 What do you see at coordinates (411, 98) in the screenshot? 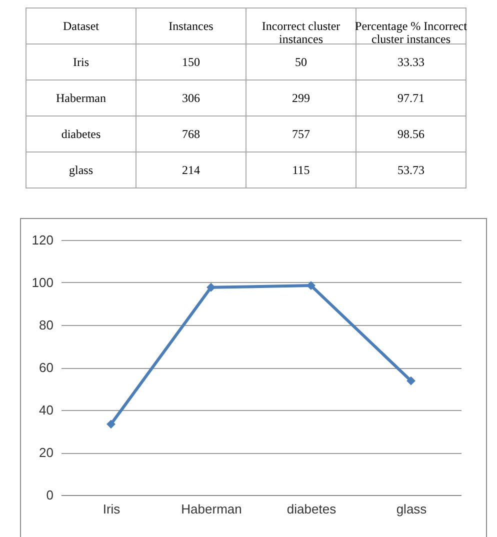
I see `data-label: 97.71` at bounding box center [411, 98].